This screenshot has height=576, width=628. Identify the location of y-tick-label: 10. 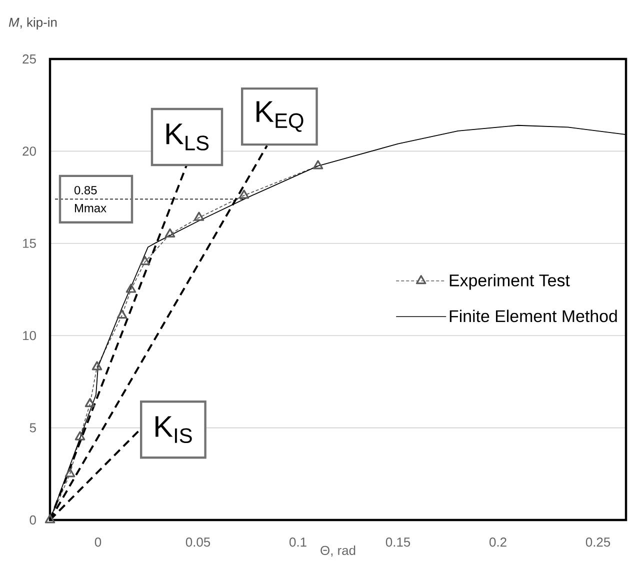
(29, 335).